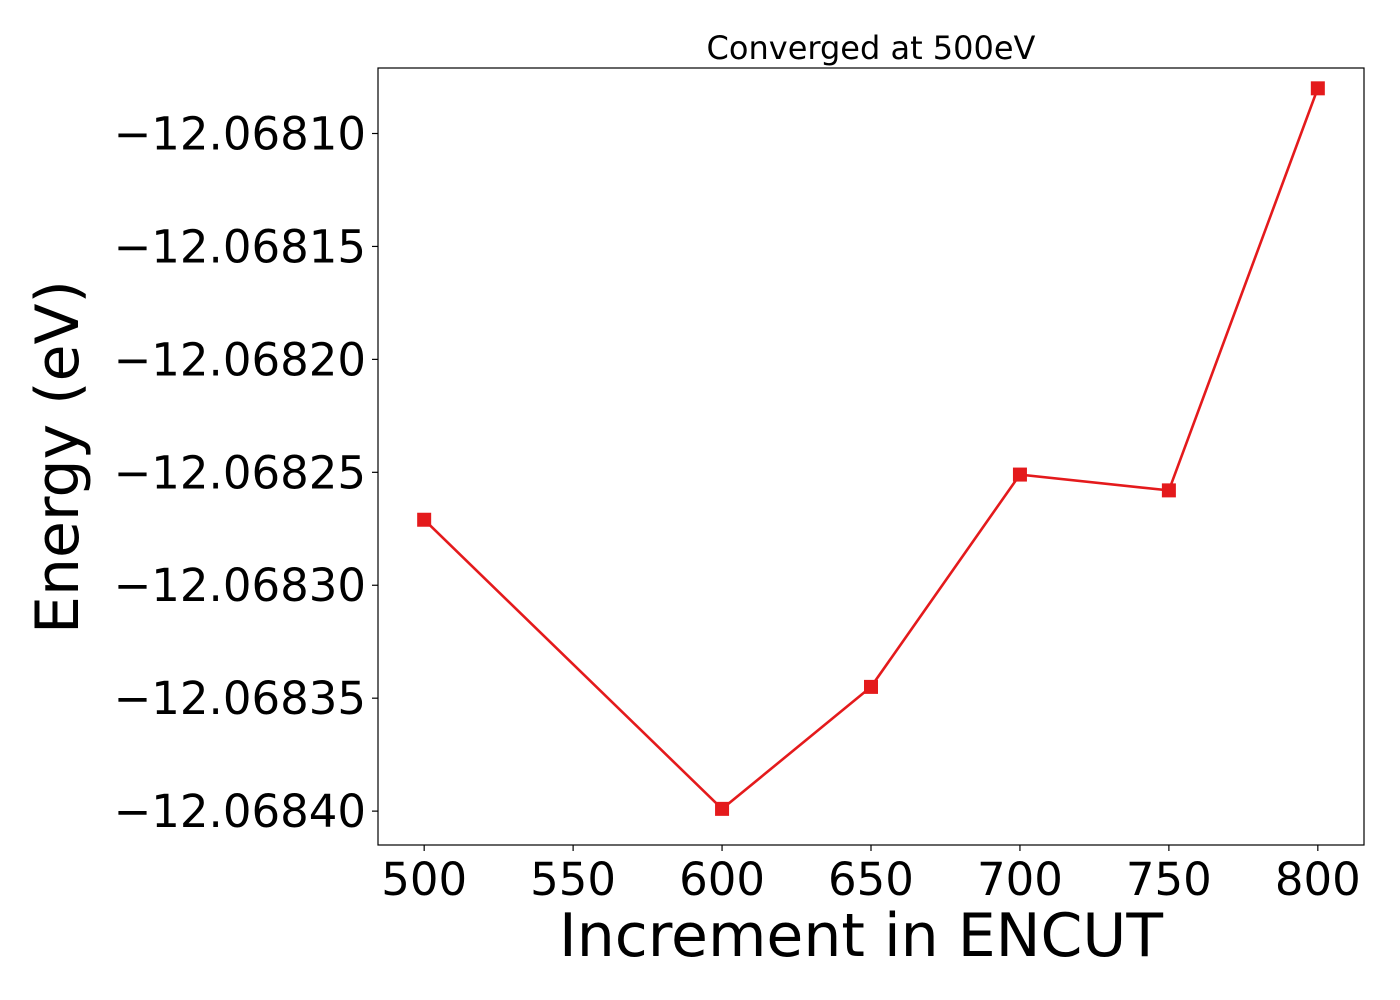 The width and height of the screenshot is (1400, 1000). What do you see at coordinates (240, 246) in the screenshot?
I see `y-tick-label: −12.06815` at bounding box center [240, 246].